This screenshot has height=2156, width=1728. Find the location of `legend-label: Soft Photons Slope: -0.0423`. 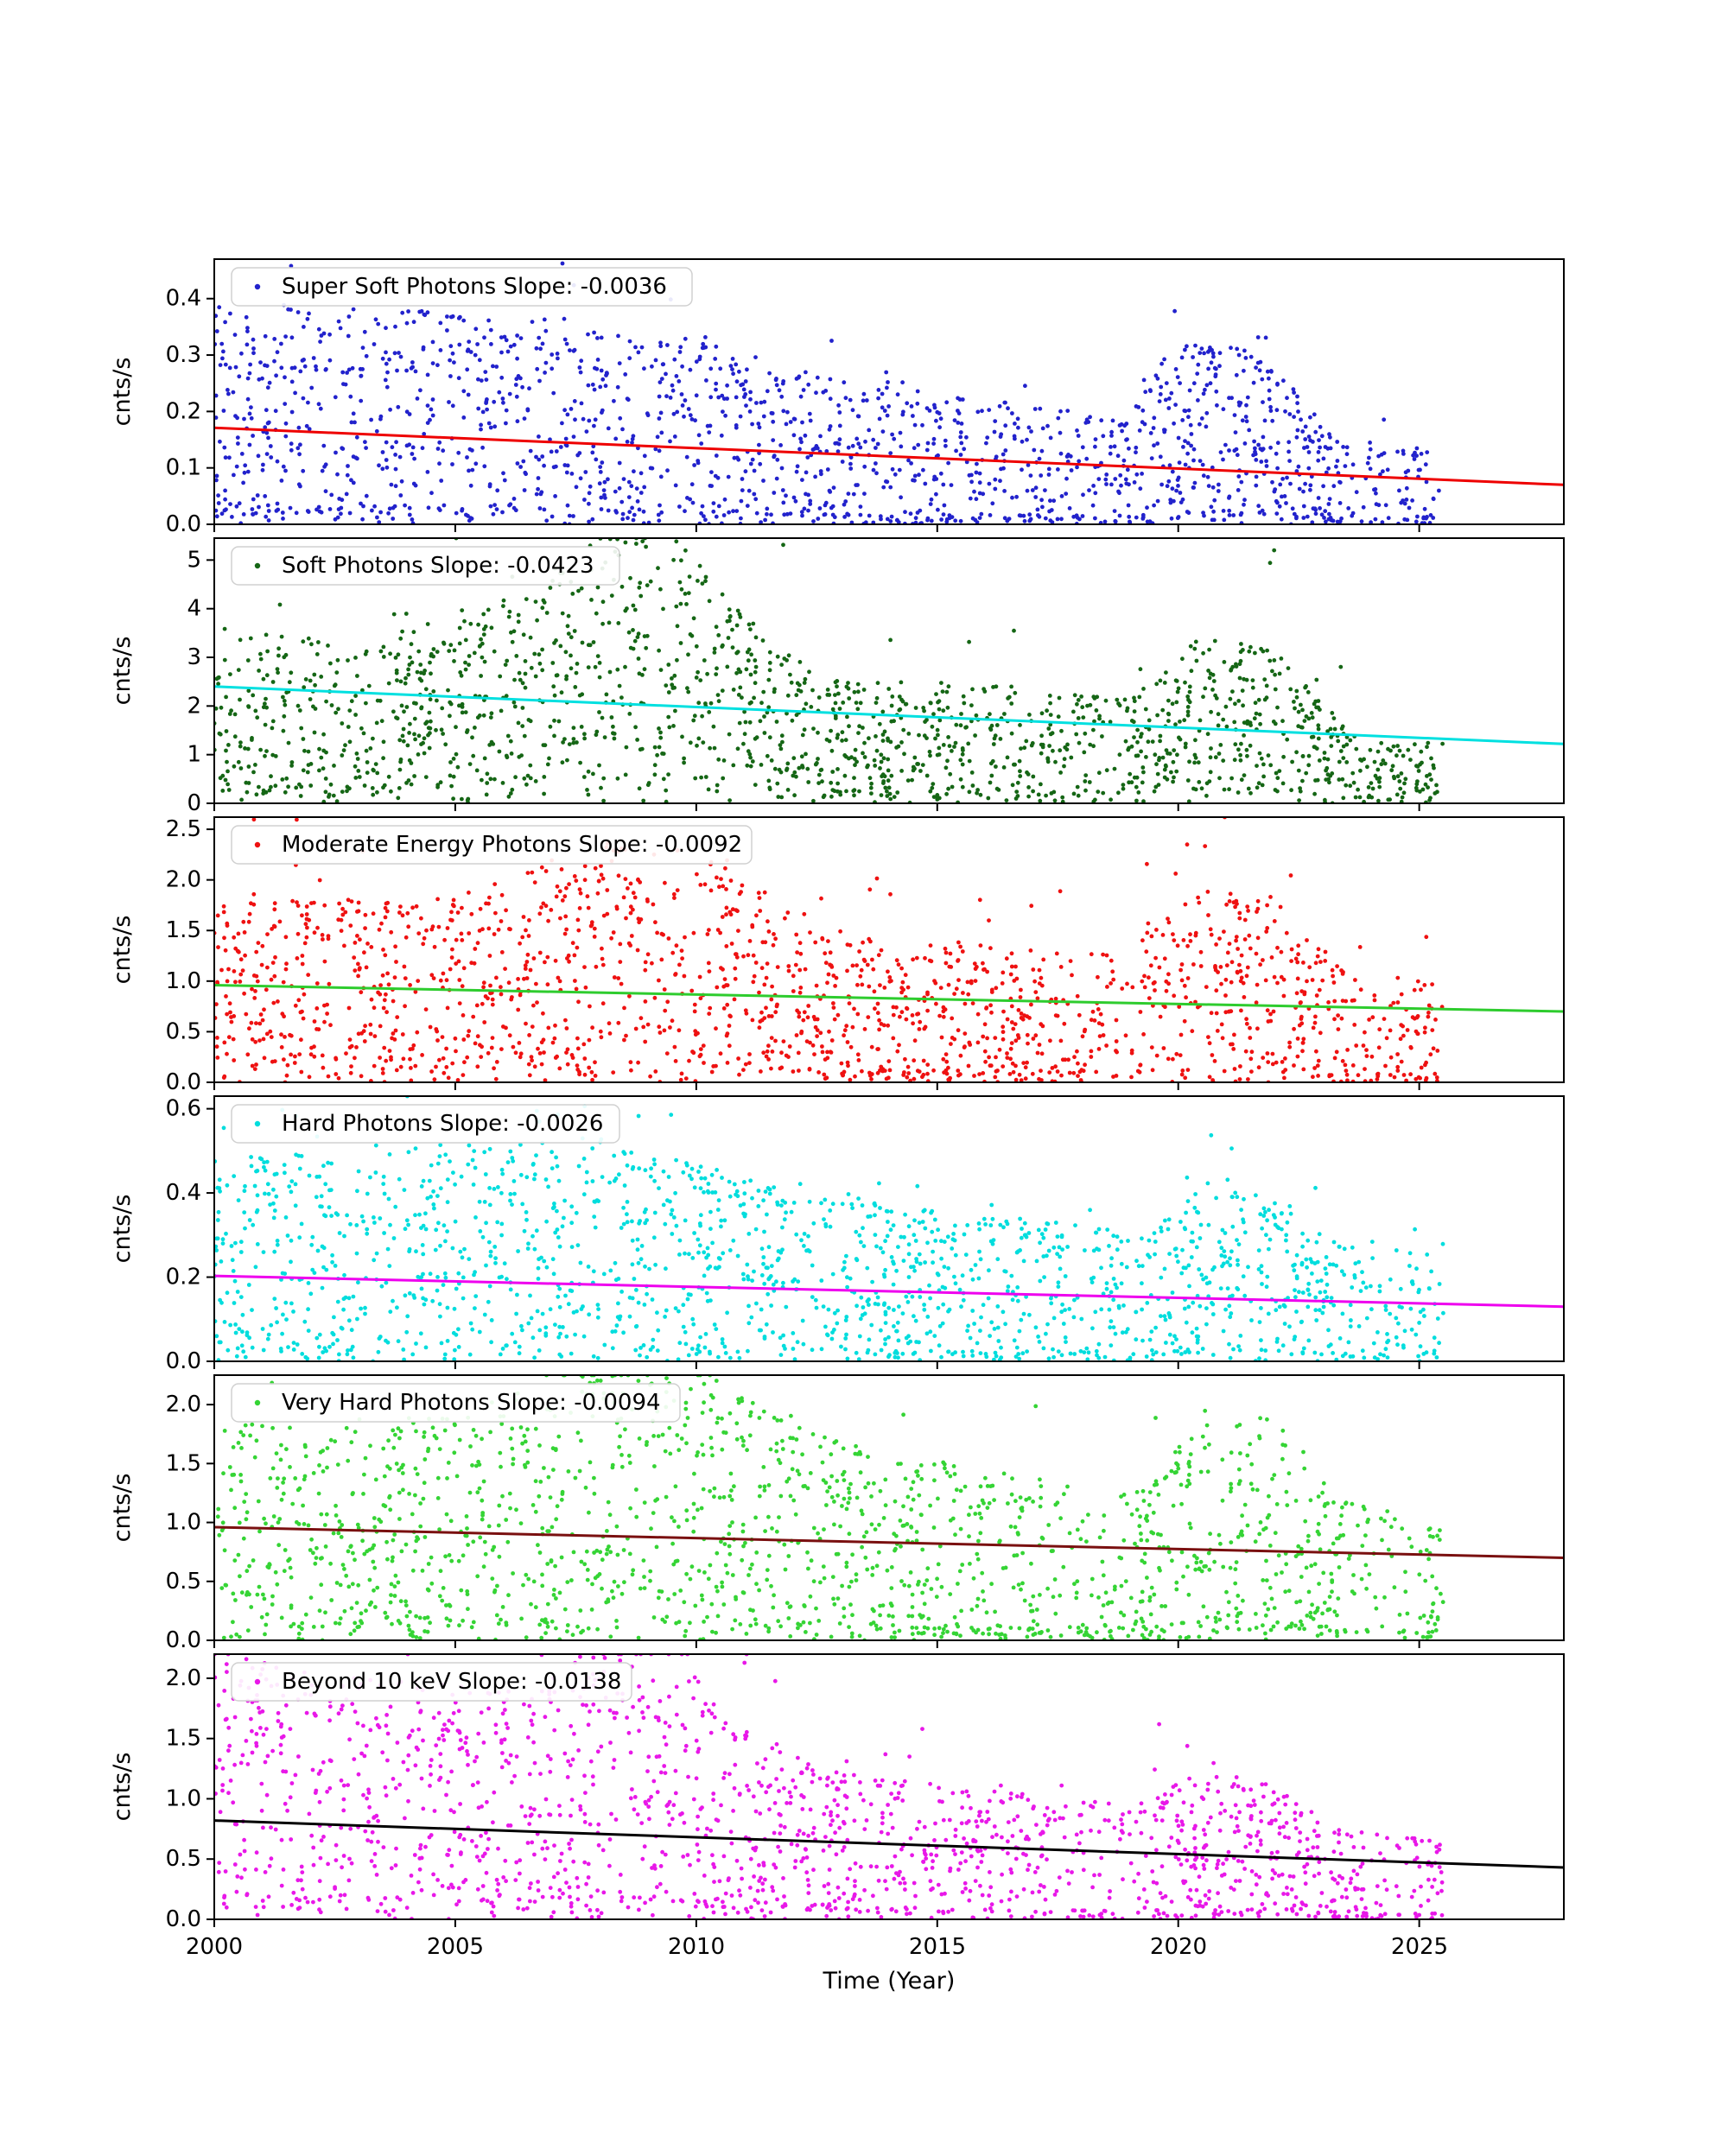

legend-label: Soft Photons Slope: -0.0423 is located at coordinates (438, 566).